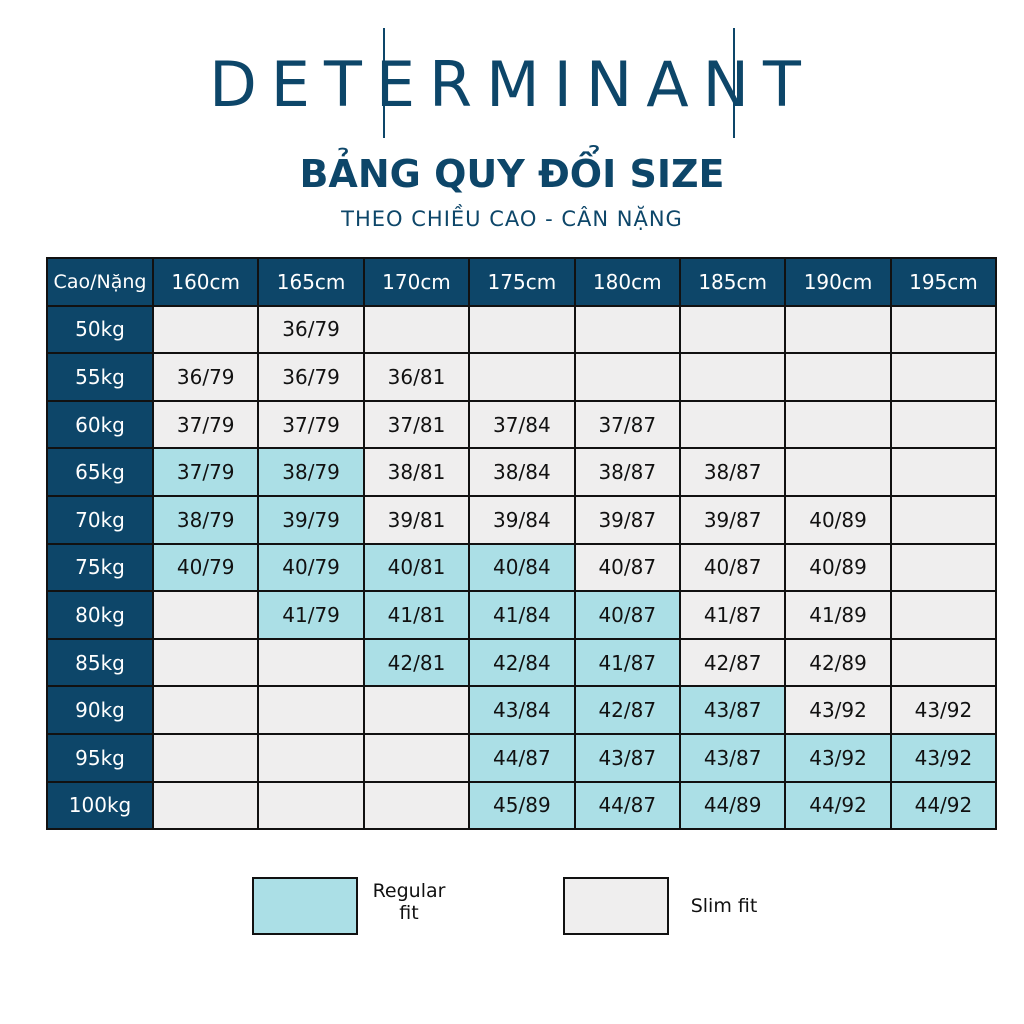  What do you see at coordinates (732, 805) in the screenshot?
I see `size-cell: 44/89` at bounding box center [732, 805].